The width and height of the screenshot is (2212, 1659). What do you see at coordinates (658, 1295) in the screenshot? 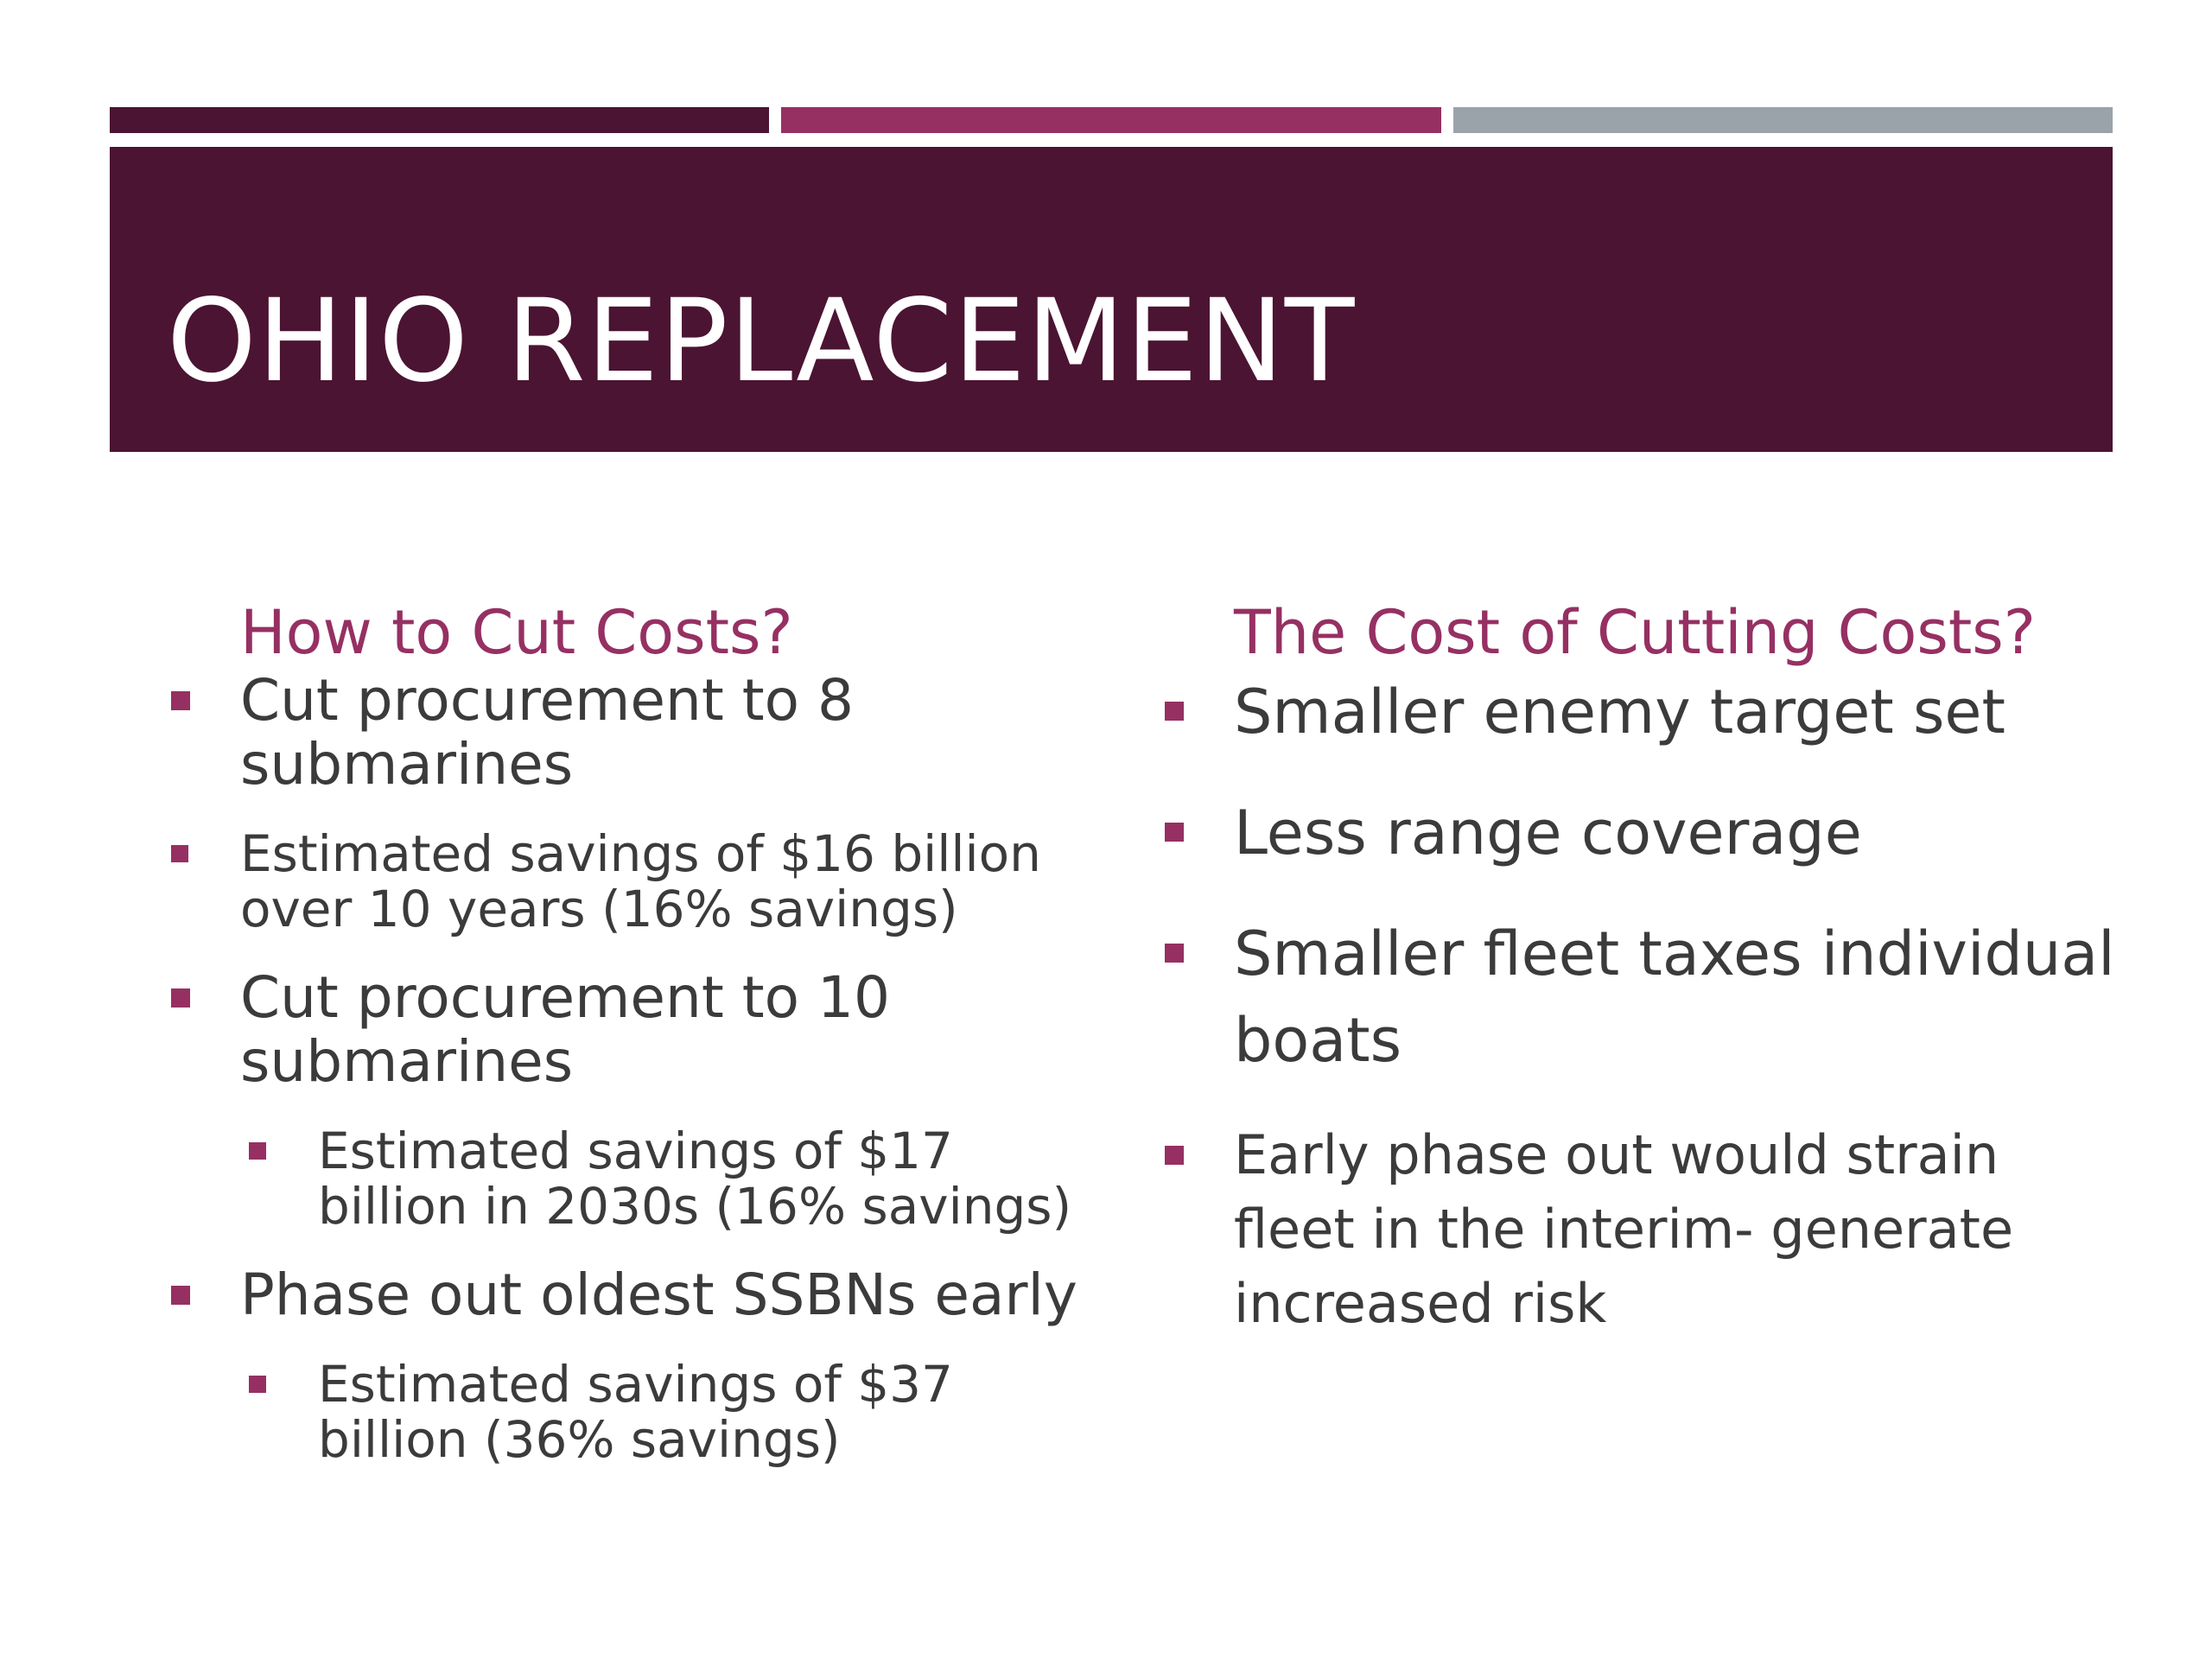
I see `list-item-text: Phase out oldest SSBNs early` at bounding box center [658, 1295].